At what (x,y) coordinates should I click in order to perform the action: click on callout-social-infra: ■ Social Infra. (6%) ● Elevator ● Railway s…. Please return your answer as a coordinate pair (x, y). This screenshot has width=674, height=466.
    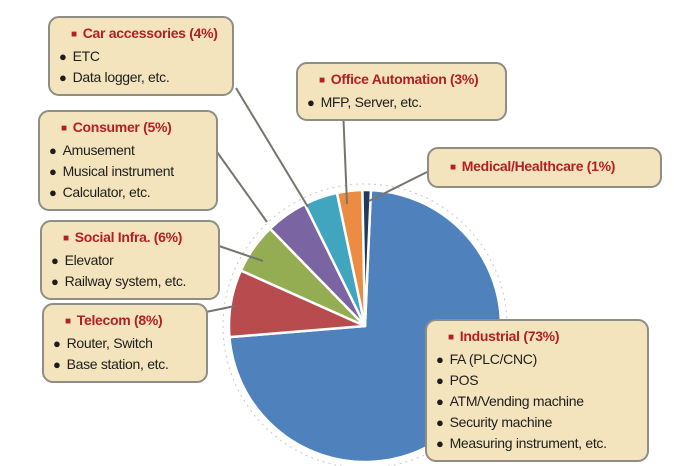
    Looking at the image, I should click on (130, 260).